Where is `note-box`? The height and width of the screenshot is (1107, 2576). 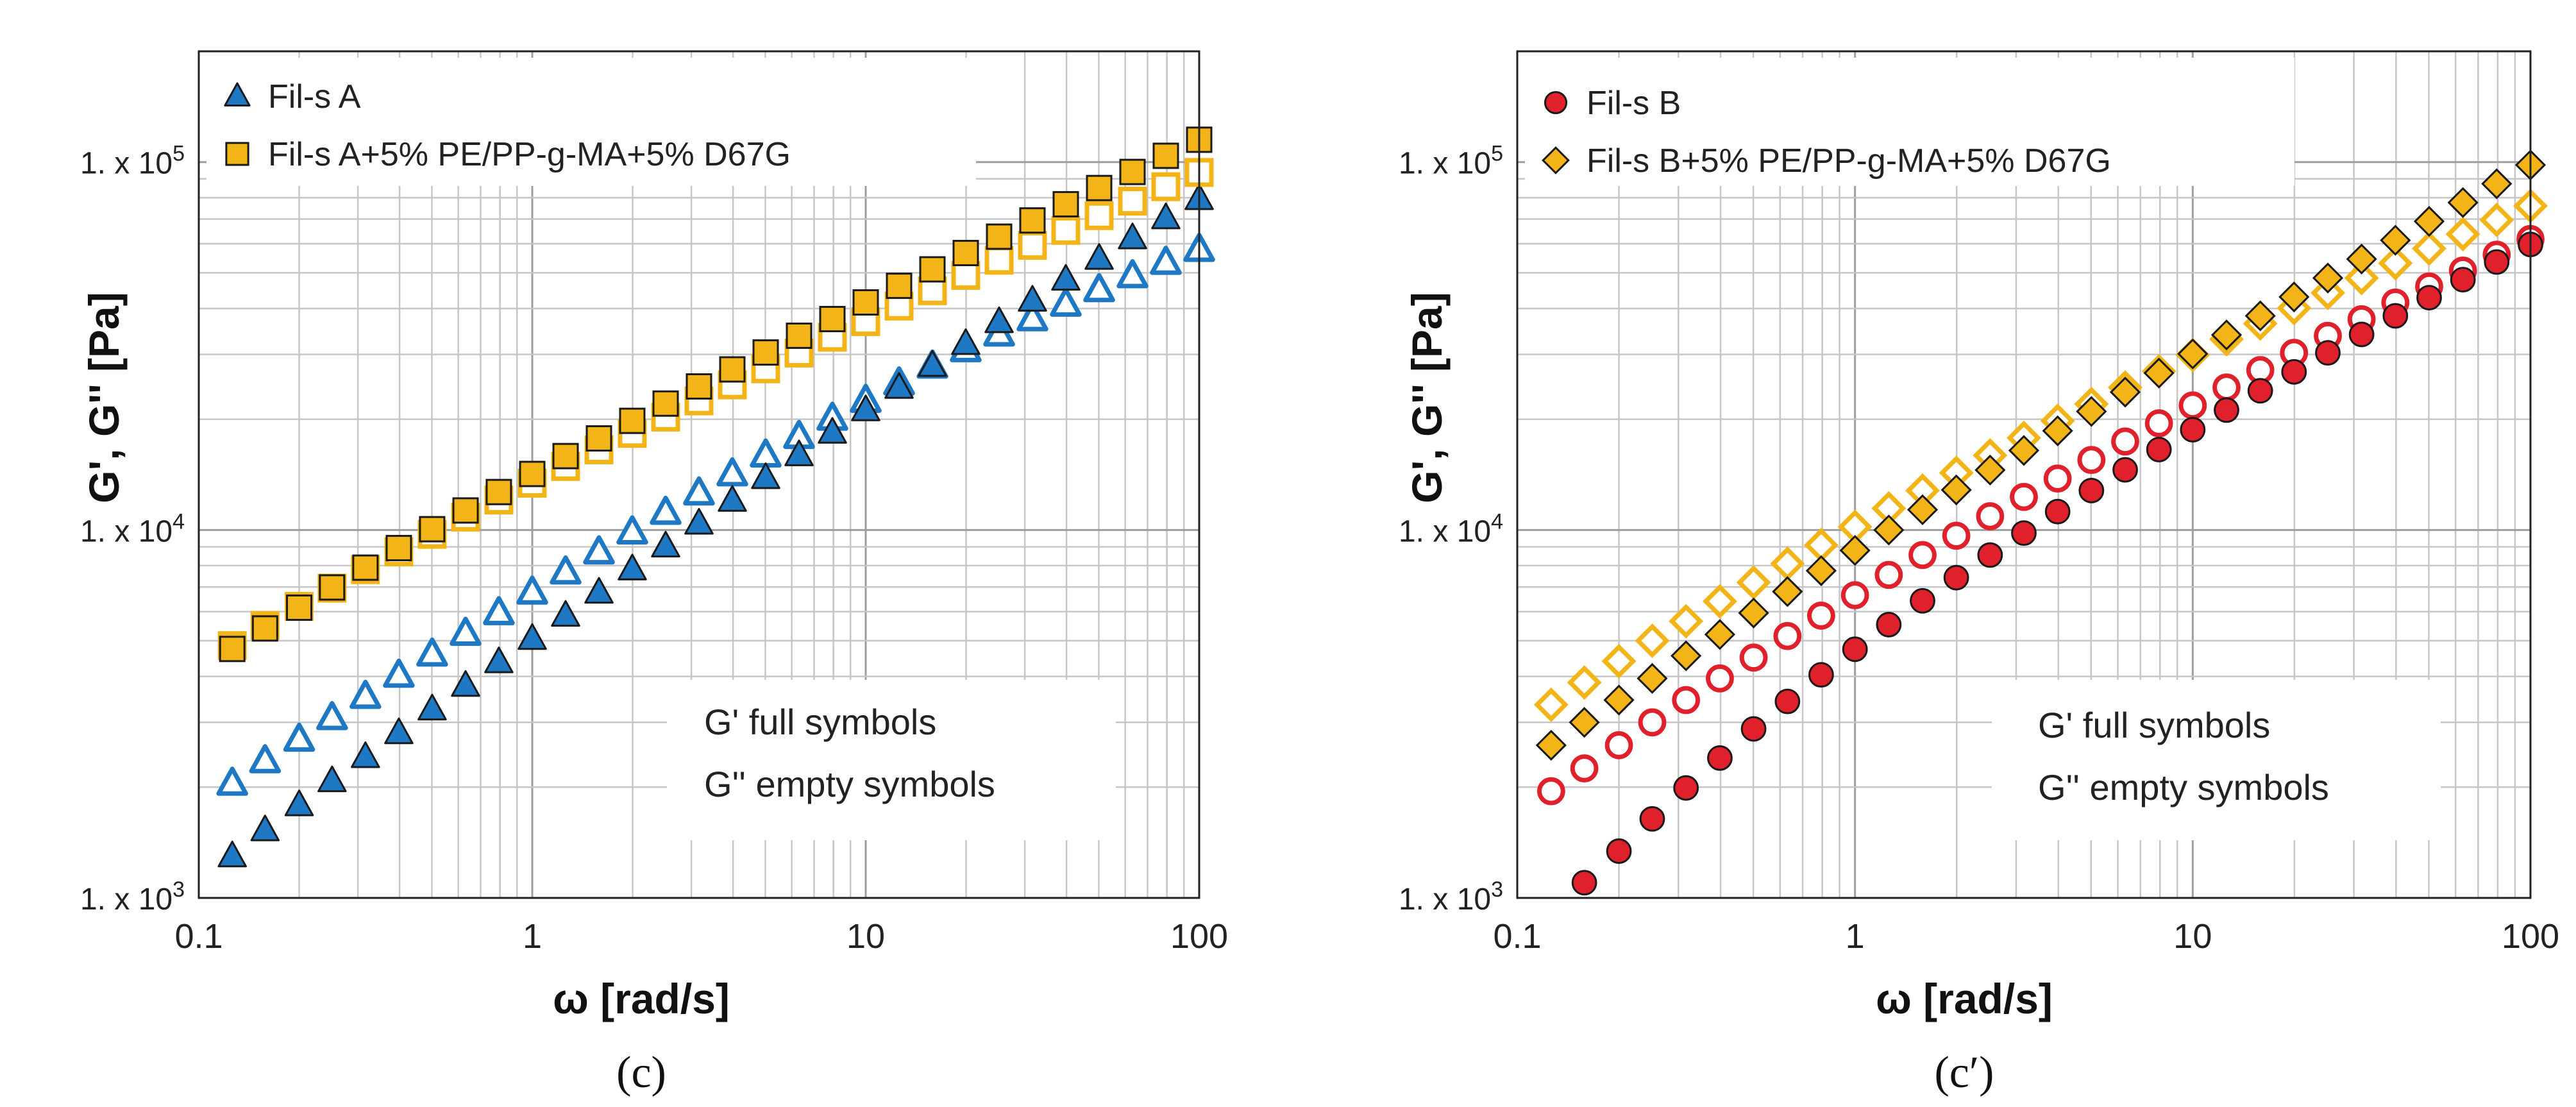
note-box is located at coordinates (891, 760).